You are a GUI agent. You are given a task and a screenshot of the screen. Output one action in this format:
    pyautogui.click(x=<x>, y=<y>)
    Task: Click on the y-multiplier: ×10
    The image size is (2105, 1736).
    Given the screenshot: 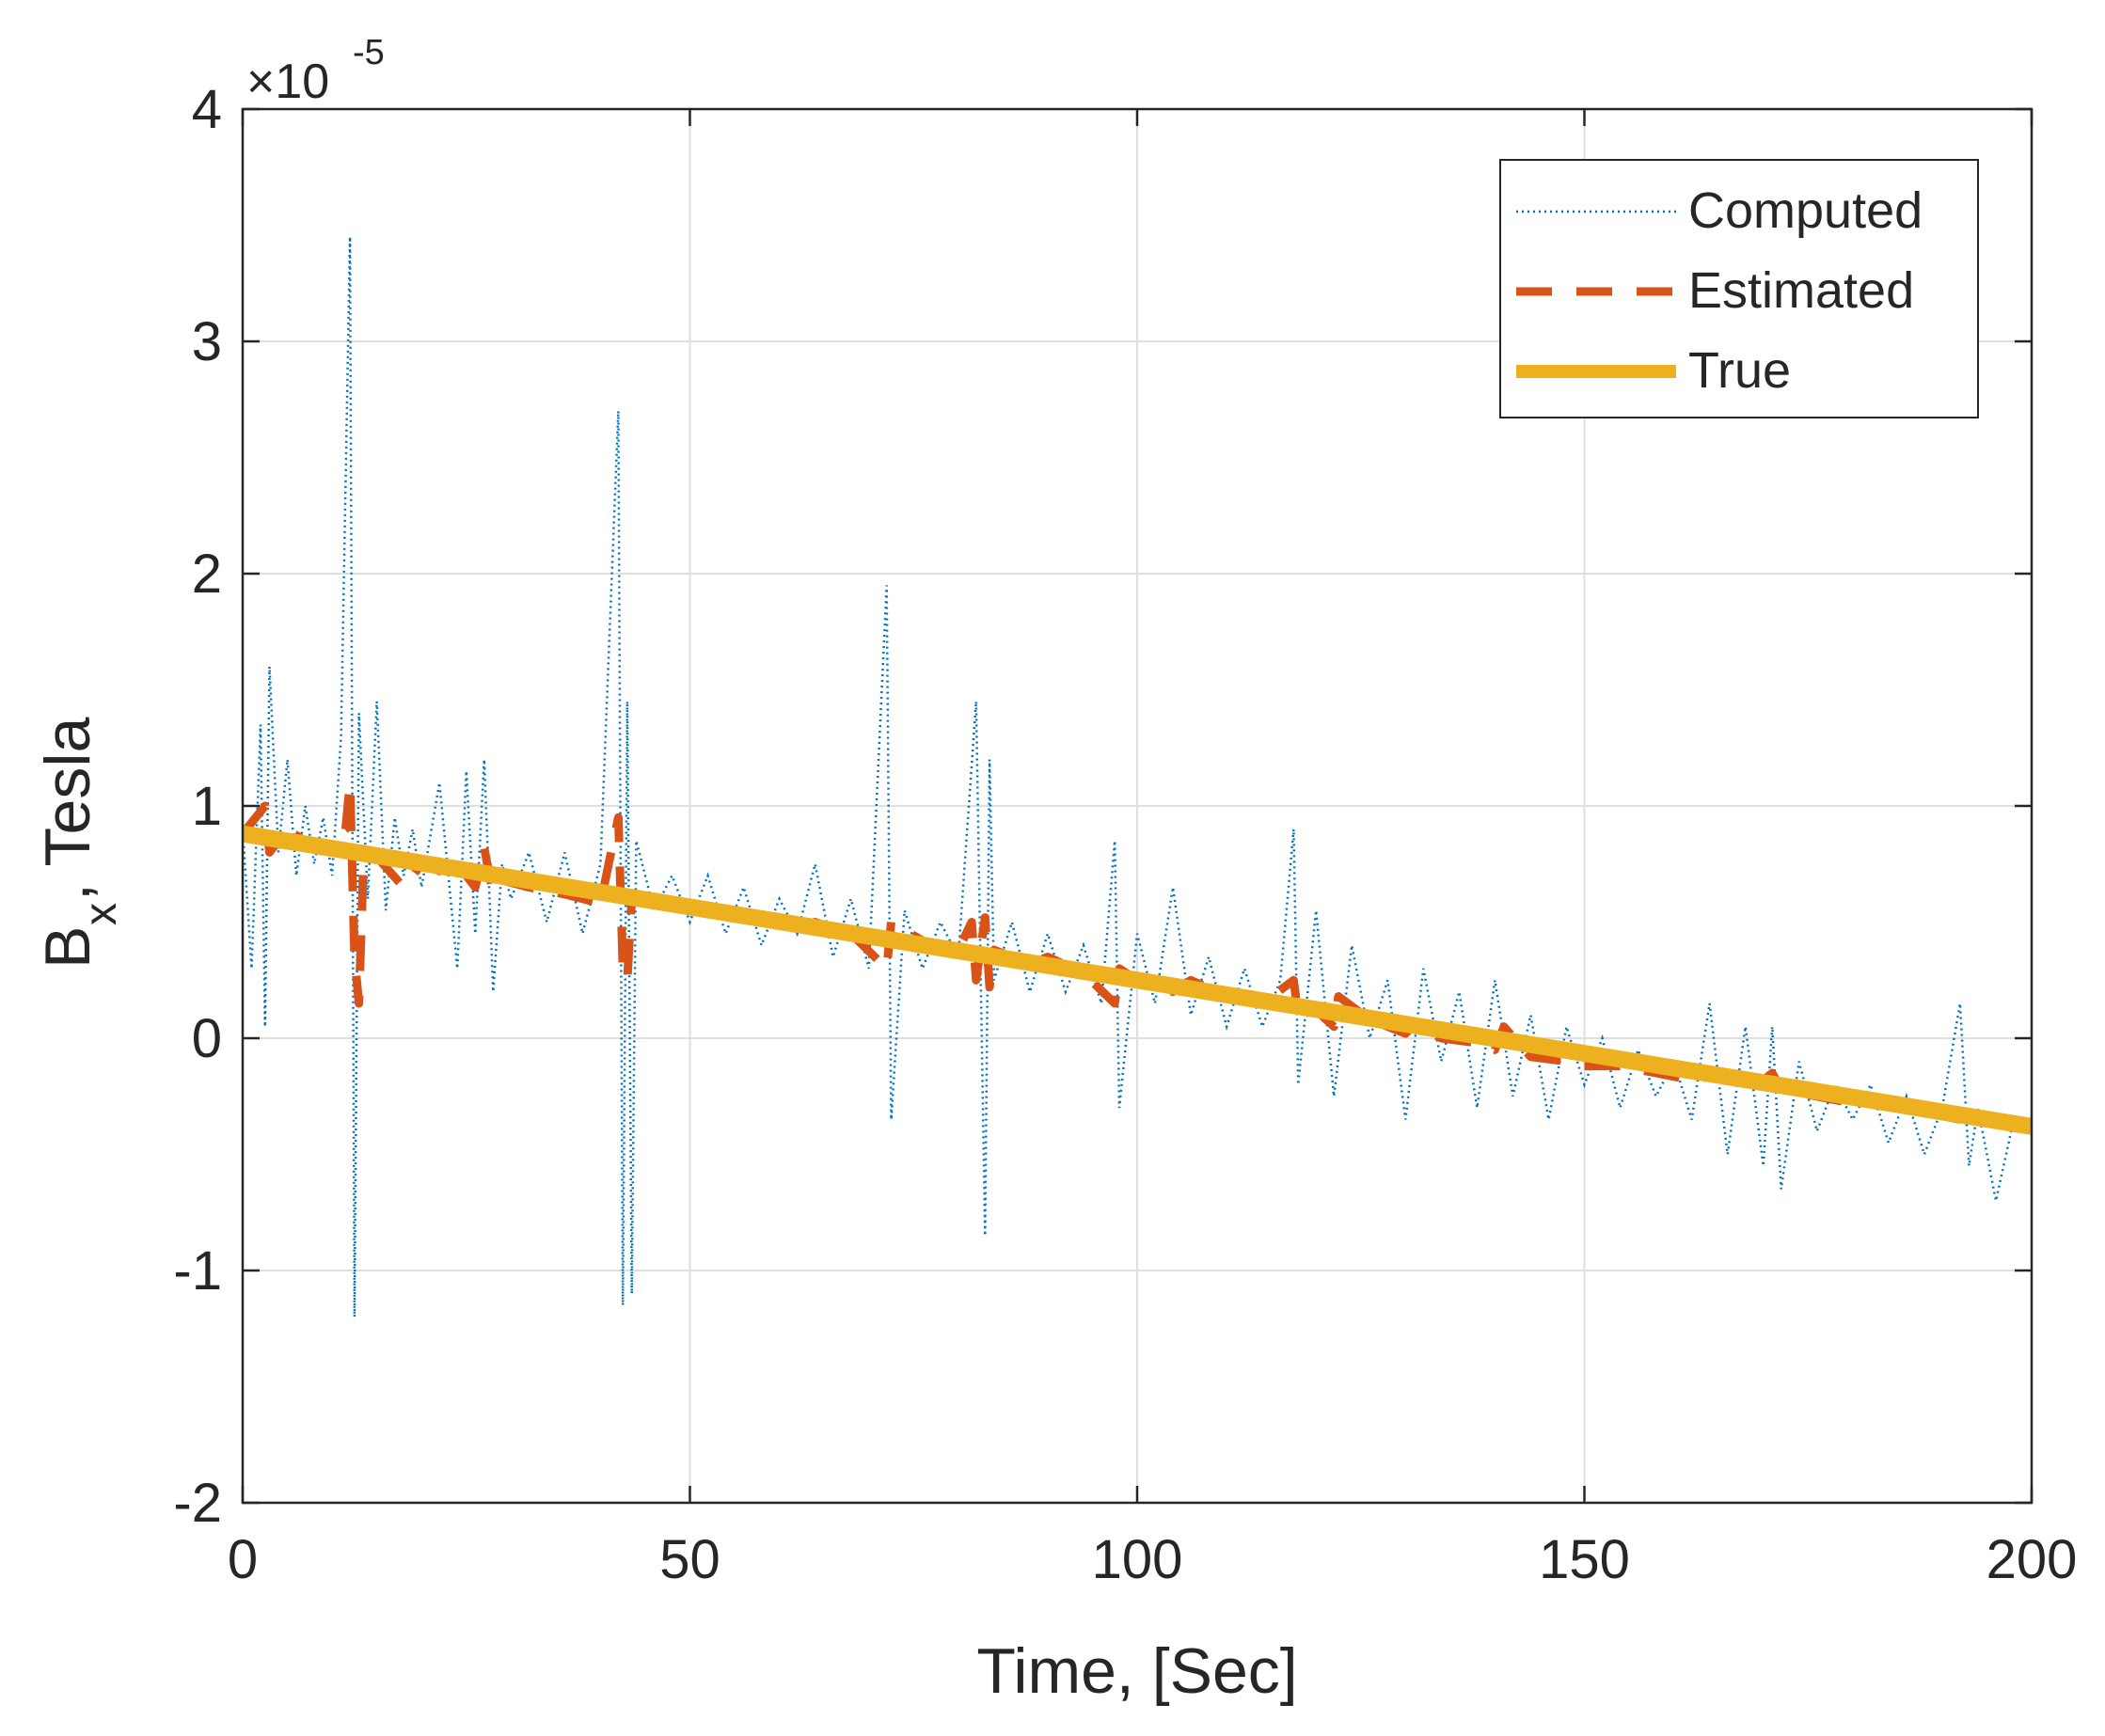 What is the action you would take?
    pyautogui.click(x=288, y=82)
    